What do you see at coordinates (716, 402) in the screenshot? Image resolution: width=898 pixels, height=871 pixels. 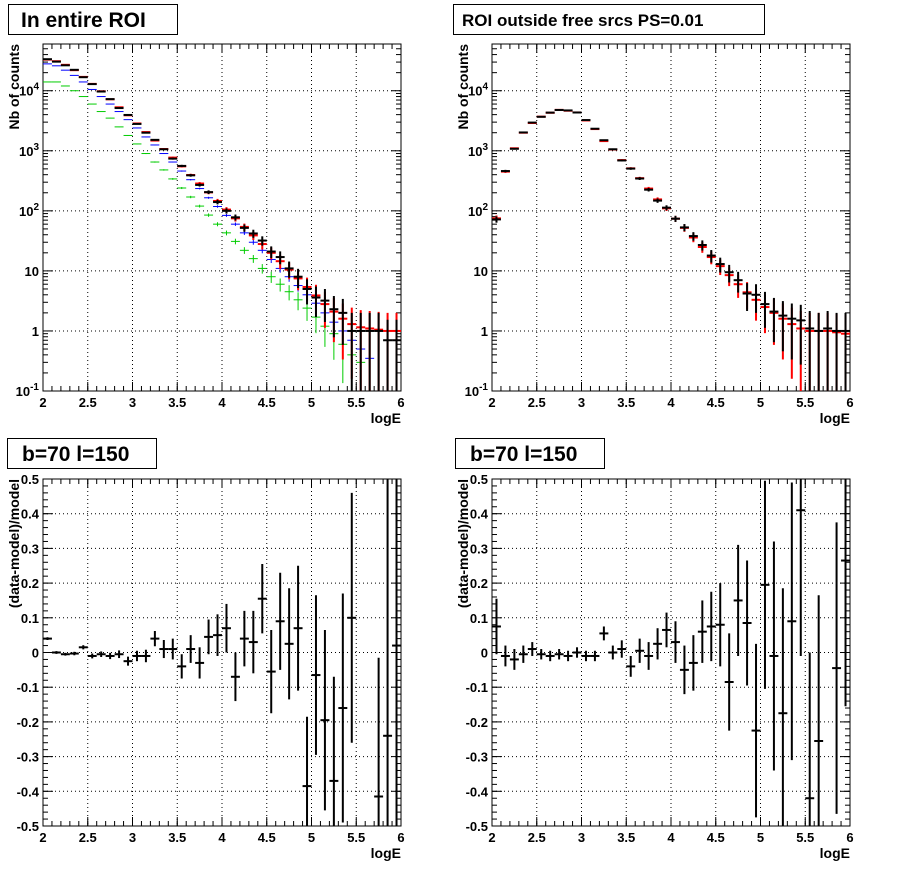 I see `x-tick-label: 4.5` at bounding box center [716, 402].